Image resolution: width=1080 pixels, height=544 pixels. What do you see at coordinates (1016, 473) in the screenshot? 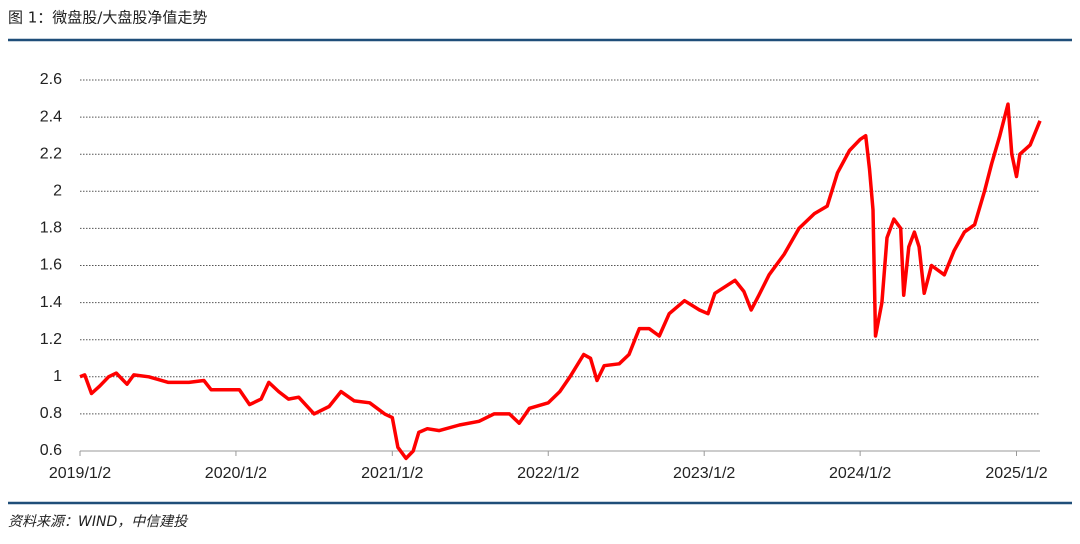
I see `x-tick-label: 2025/1/2` at bounding box center [1016, 473].